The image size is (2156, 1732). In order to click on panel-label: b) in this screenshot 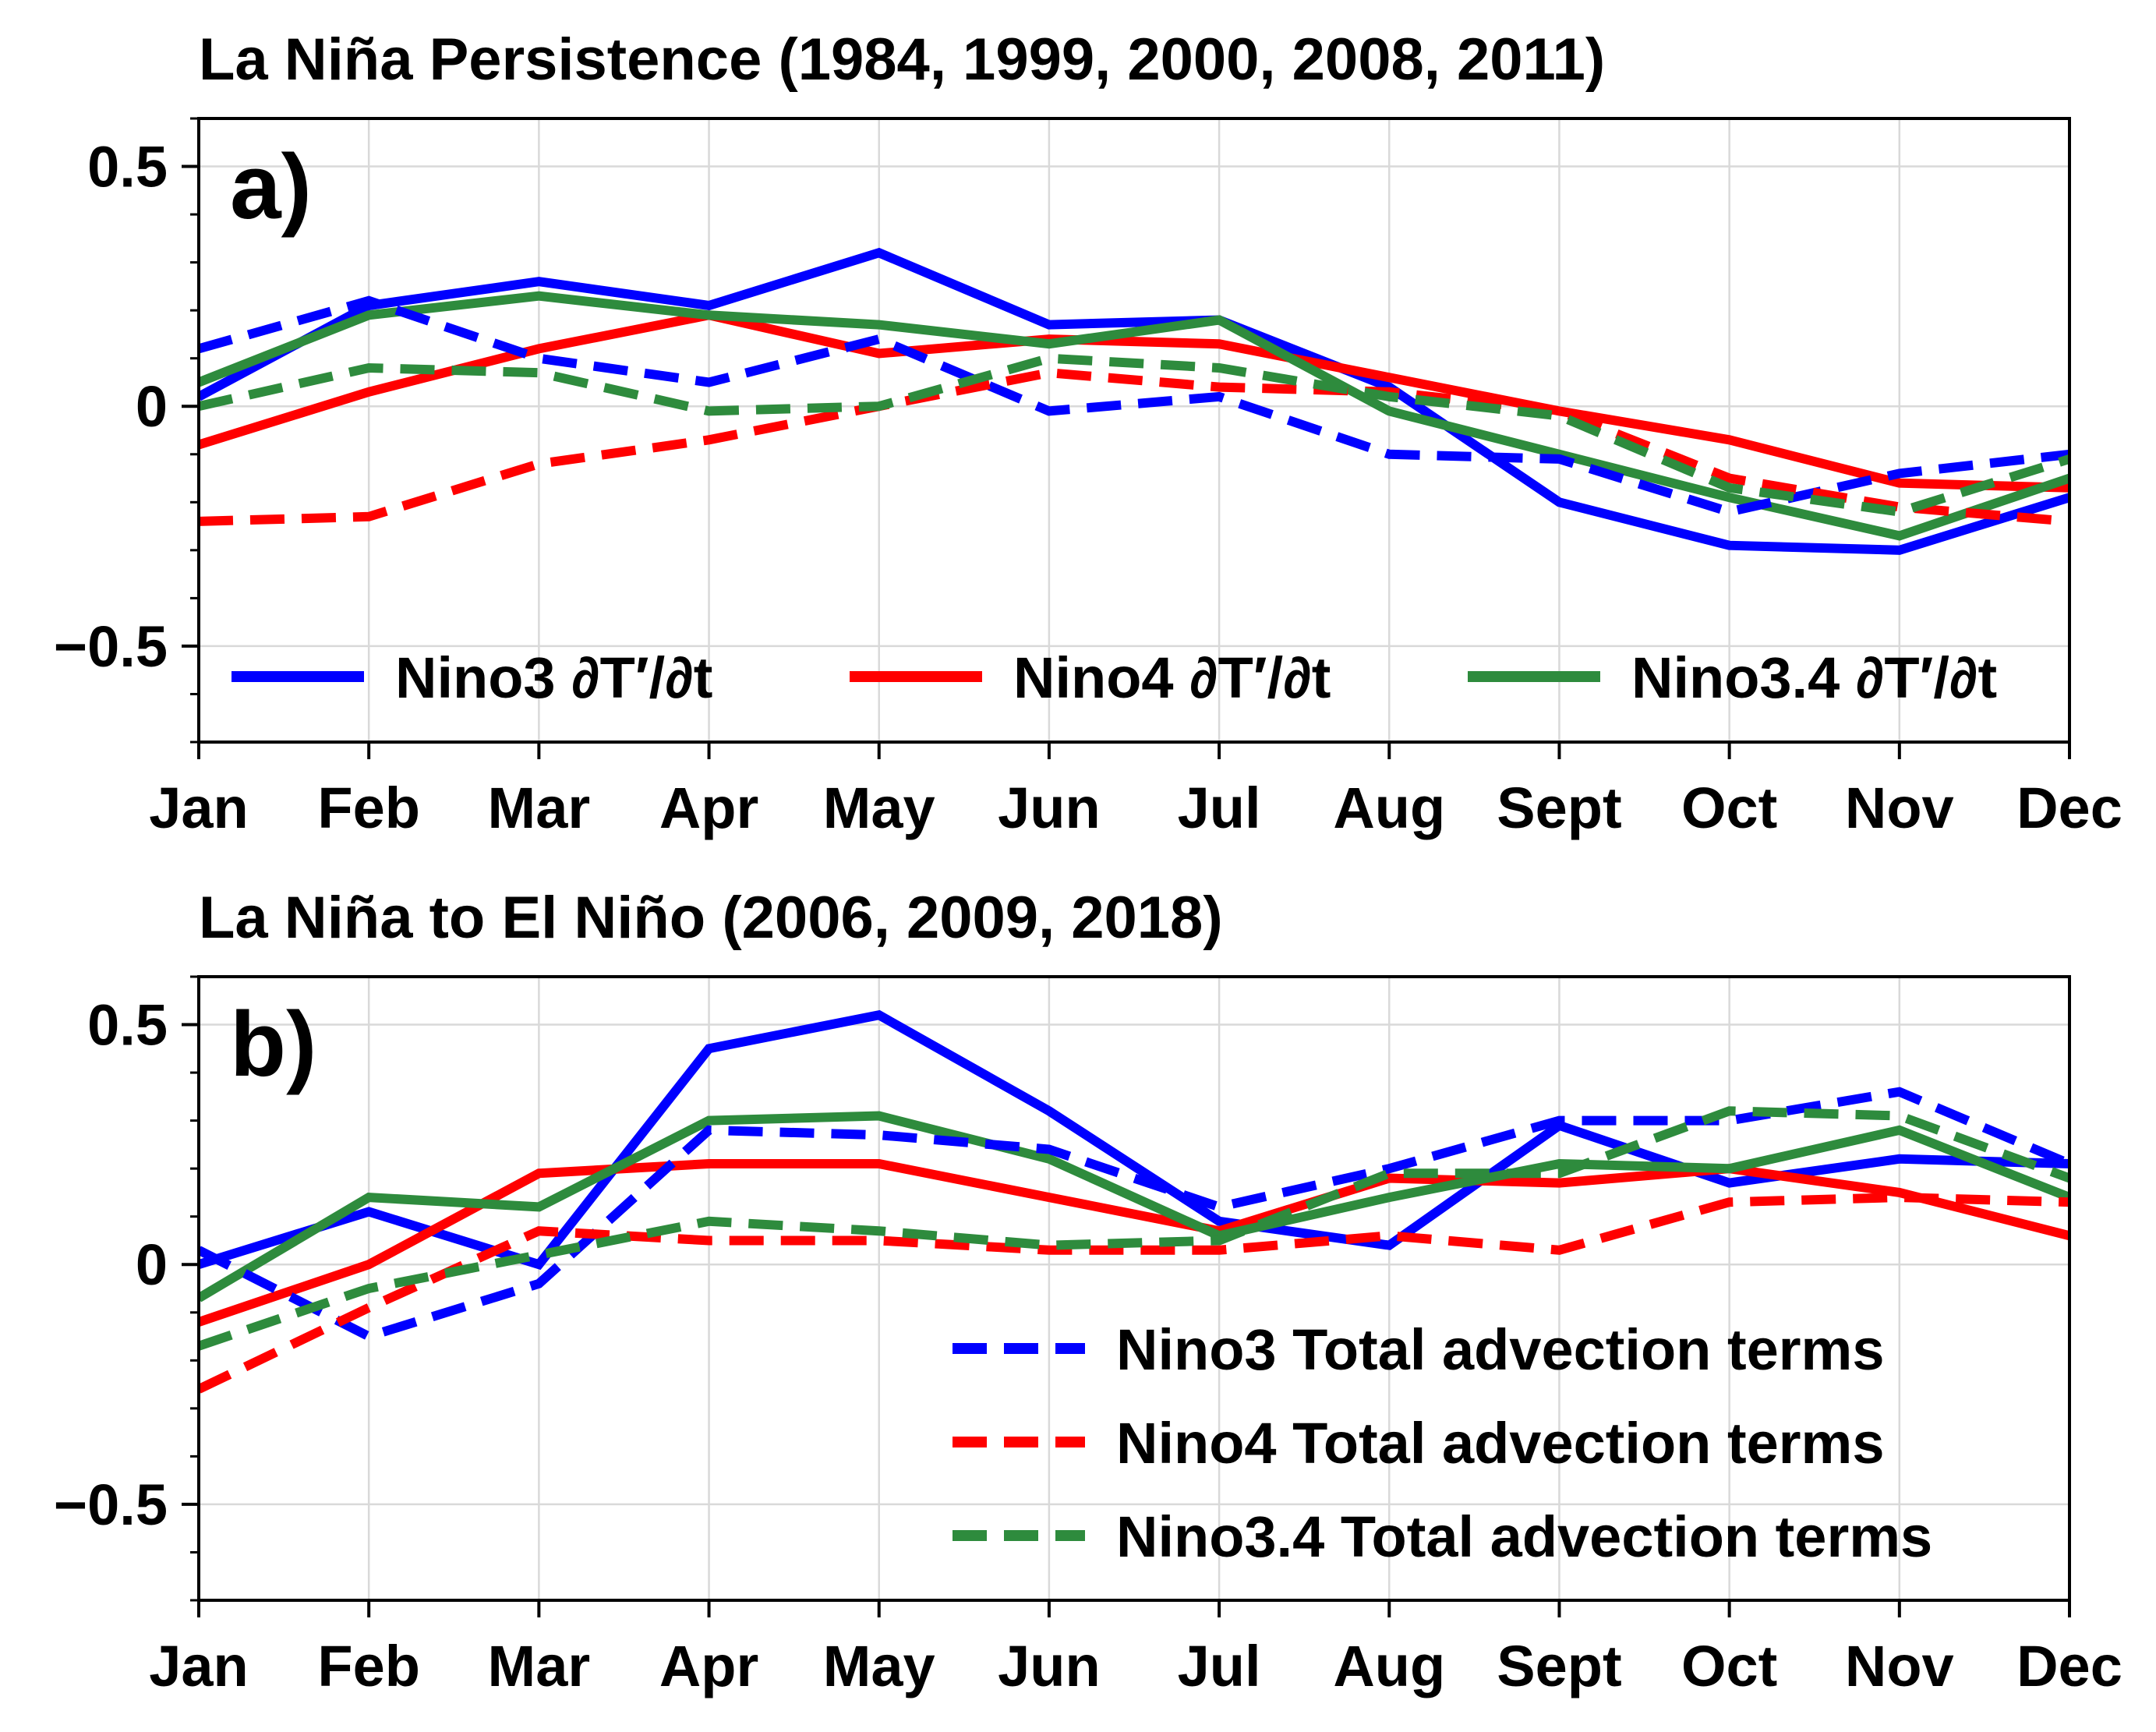, I will do `click(273, 1044)`.